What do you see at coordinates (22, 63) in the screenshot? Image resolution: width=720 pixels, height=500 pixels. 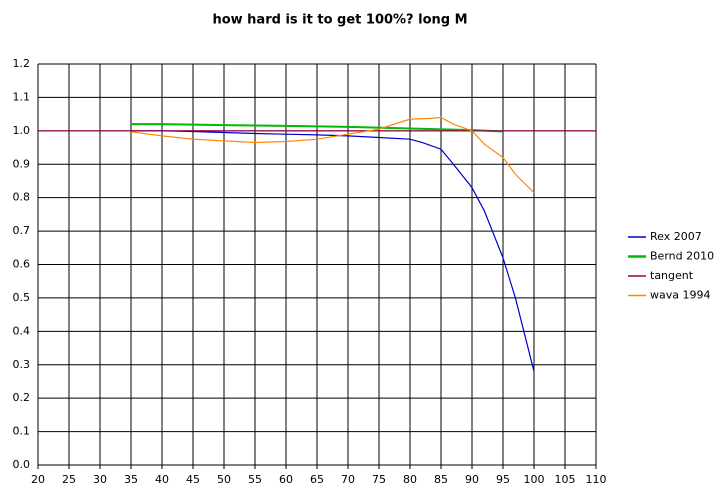 I see `y-tick-label: 1.2` at bounding box center [22, 63].